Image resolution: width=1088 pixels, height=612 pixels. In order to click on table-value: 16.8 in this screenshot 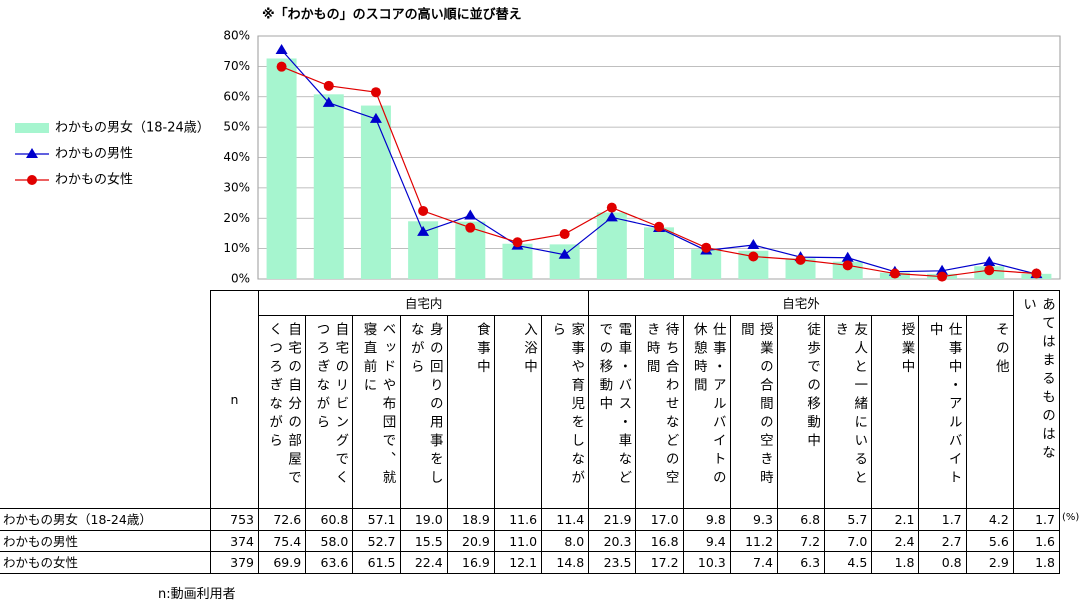, I will do `click(659, 540)`.